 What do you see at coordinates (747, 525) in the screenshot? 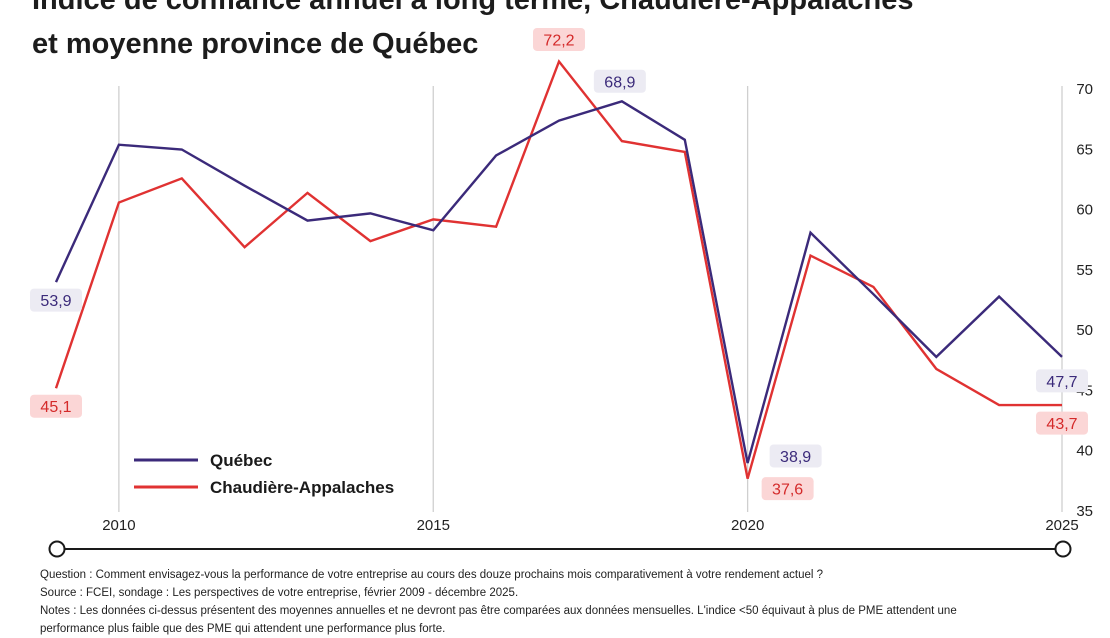
I see `x-tick-label-2020: 2020` at bounding box center [747, 525].